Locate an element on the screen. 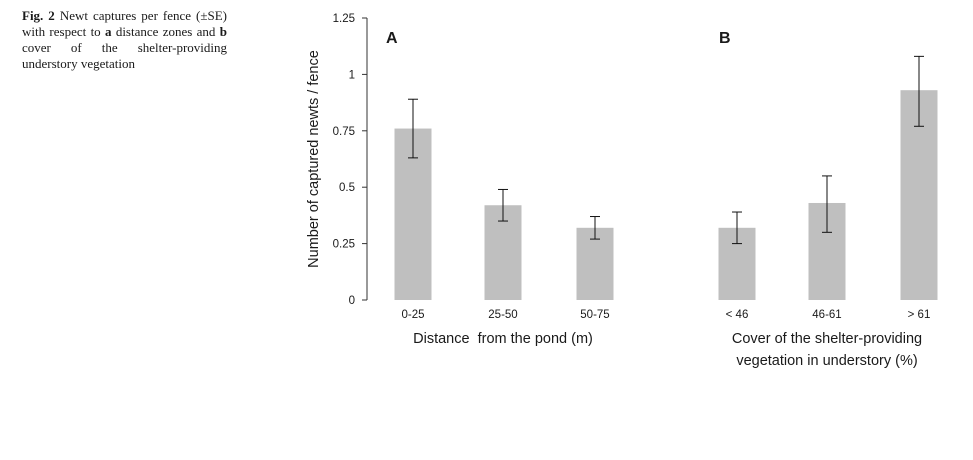 This screenshot has height=460, width=973. x-tick-label: 0-25 is located at coordinates (412, 315).